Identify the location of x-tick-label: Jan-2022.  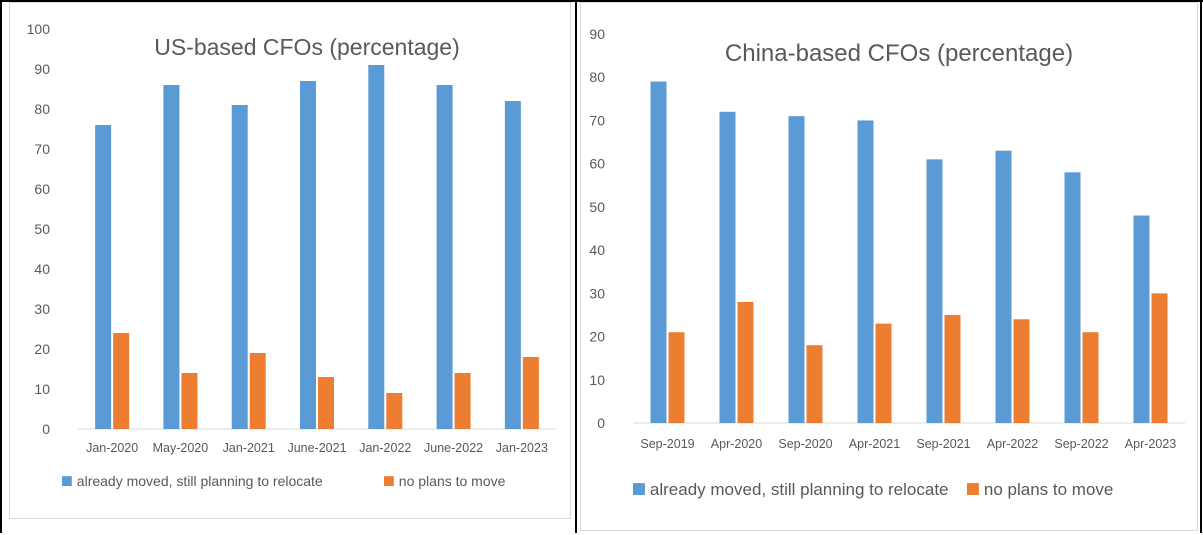
(385, 448).